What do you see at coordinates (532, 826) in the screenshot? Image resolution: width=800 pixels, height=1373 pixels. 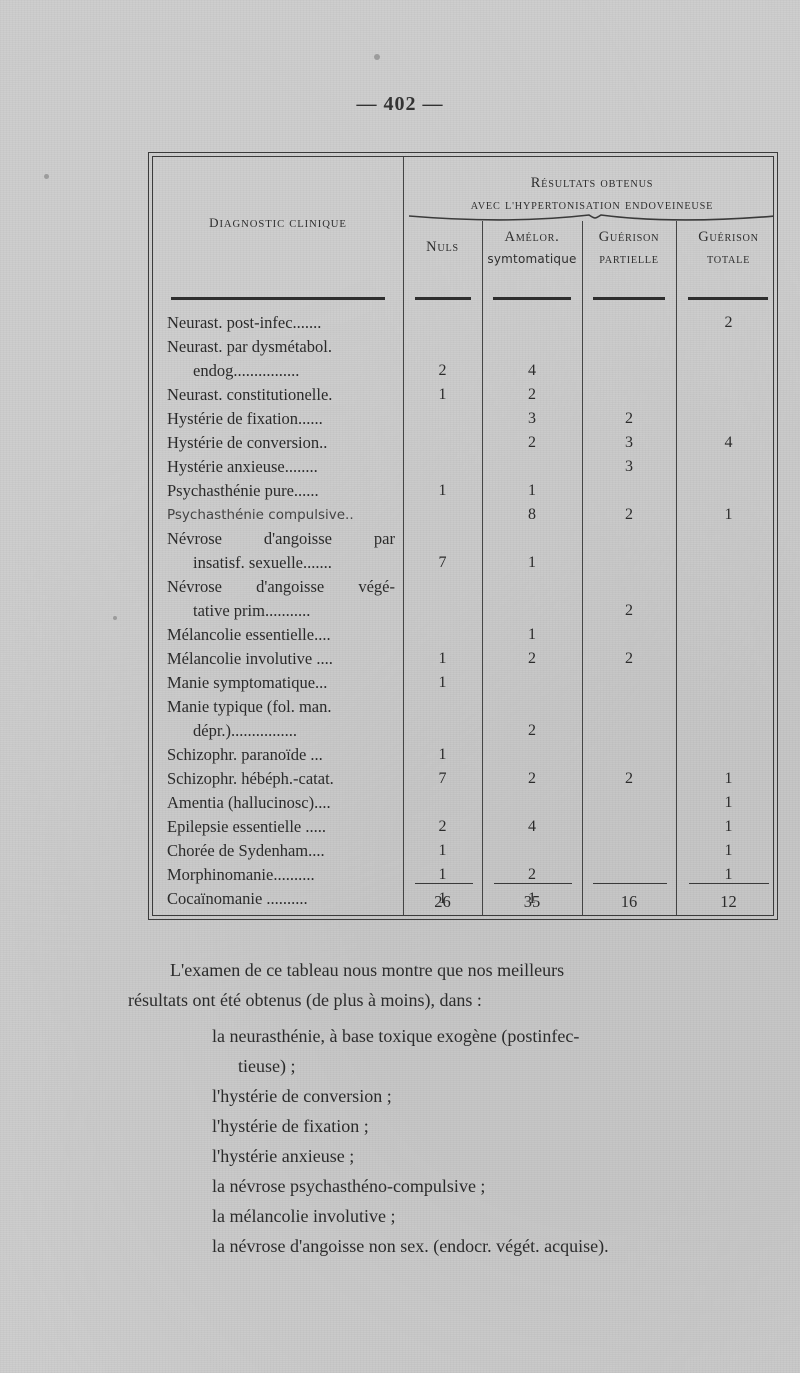 I see `cell-c2: 4` at bounding box center [532, 826].